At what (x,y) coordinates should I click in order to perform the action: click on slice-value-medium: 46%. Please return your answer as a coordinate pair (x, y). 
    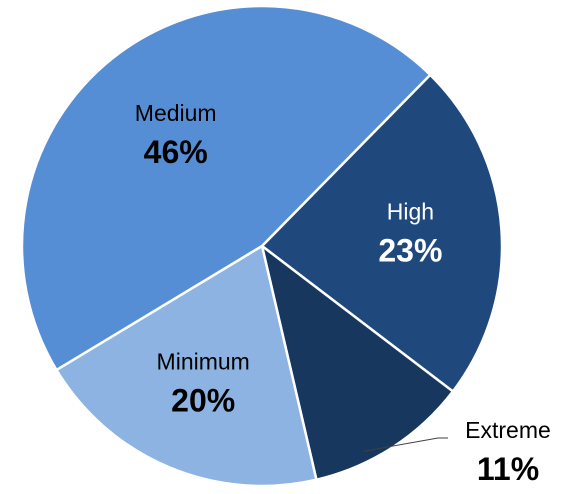
    Looking at the image, I should click on (176, 152).